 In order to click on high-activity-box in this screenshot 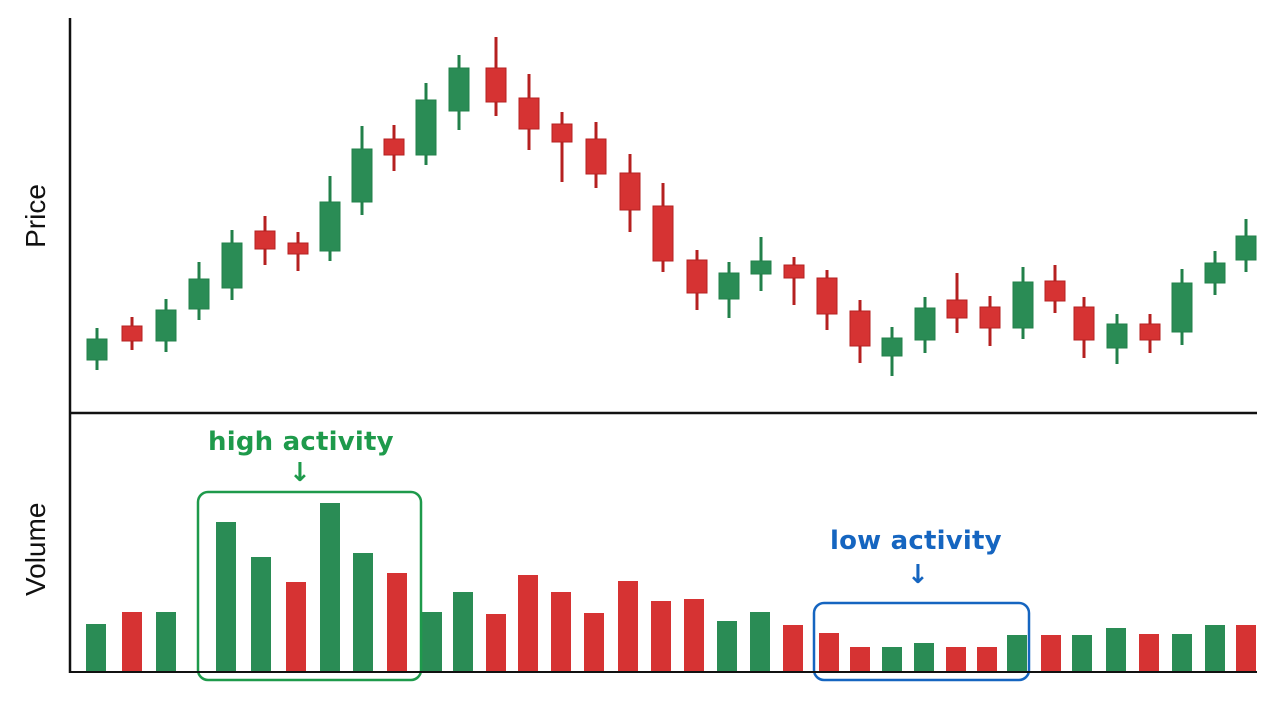, I will do `click(309, 586)`.